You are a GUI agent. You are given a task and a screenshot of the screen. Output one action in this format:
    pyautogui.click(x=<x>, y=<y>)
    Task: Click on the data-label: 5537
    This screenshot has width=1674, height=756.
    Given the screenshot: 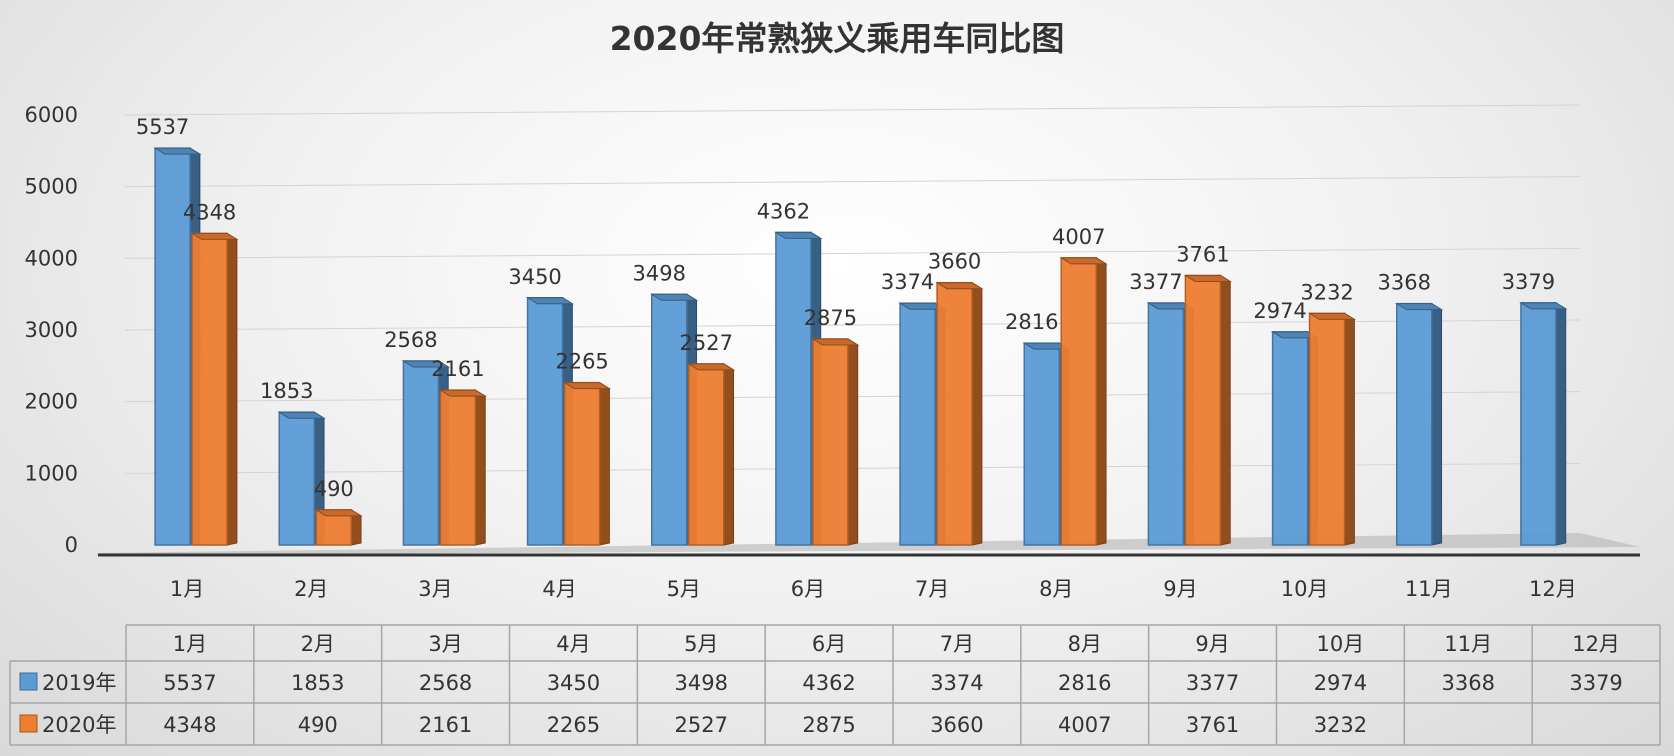 What is the action you would take?
    pyautogui.click(x=162, y=127)
    